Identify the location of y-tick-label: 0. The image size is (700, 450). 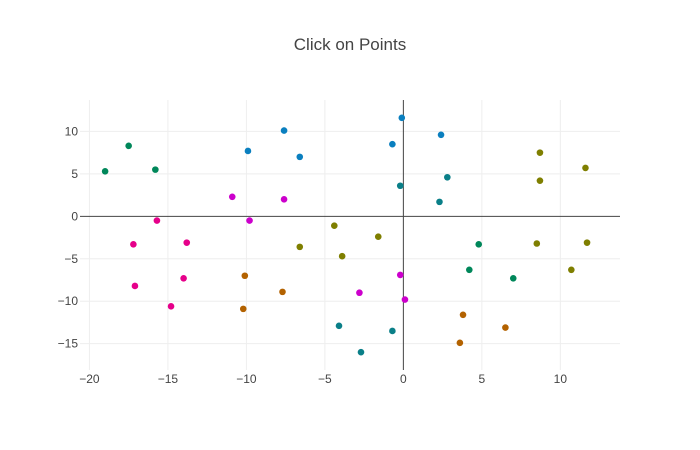
(74, 216).